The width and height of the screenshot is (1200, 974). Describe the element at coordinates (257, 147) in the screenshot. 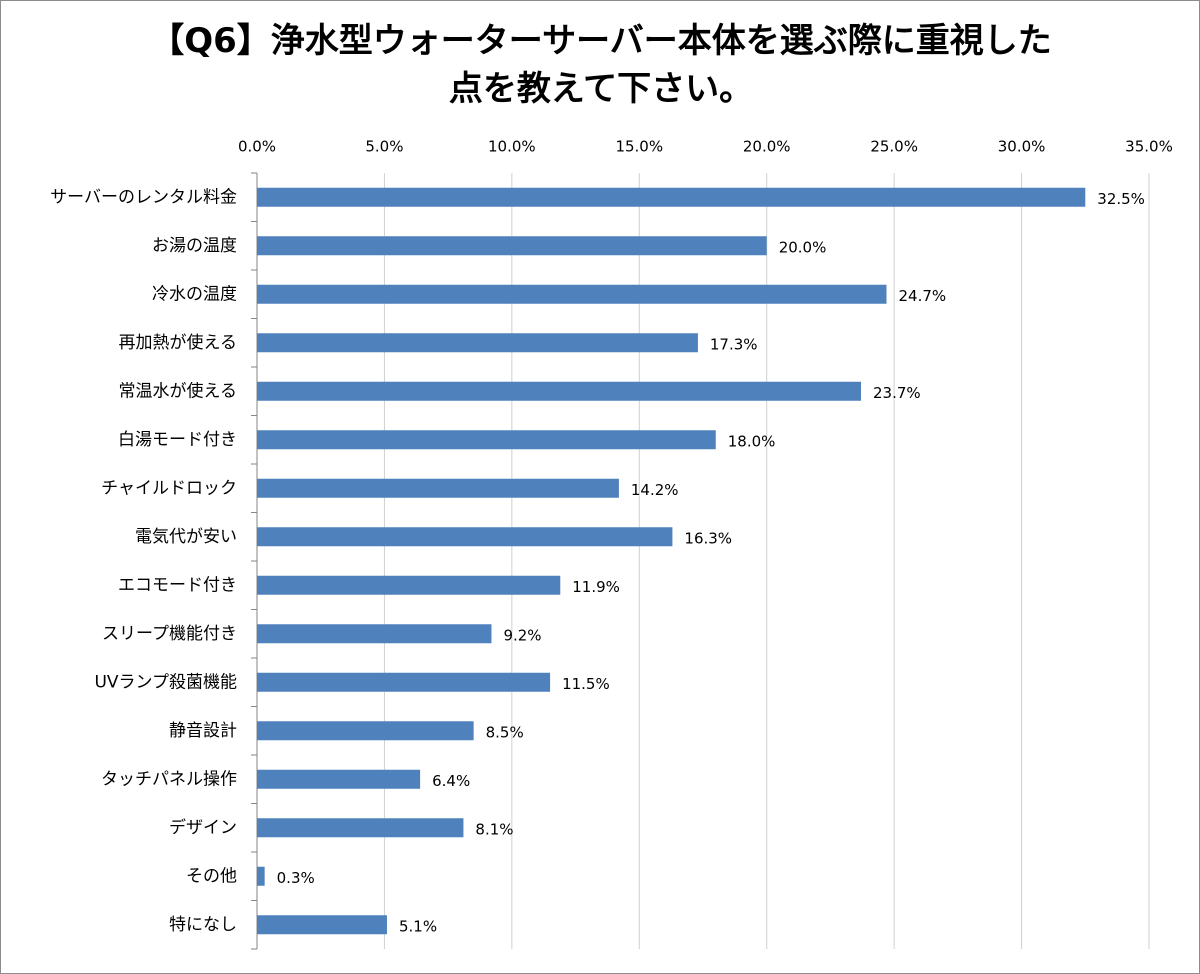

I see `x-tick-label: 0.0%` at that location.